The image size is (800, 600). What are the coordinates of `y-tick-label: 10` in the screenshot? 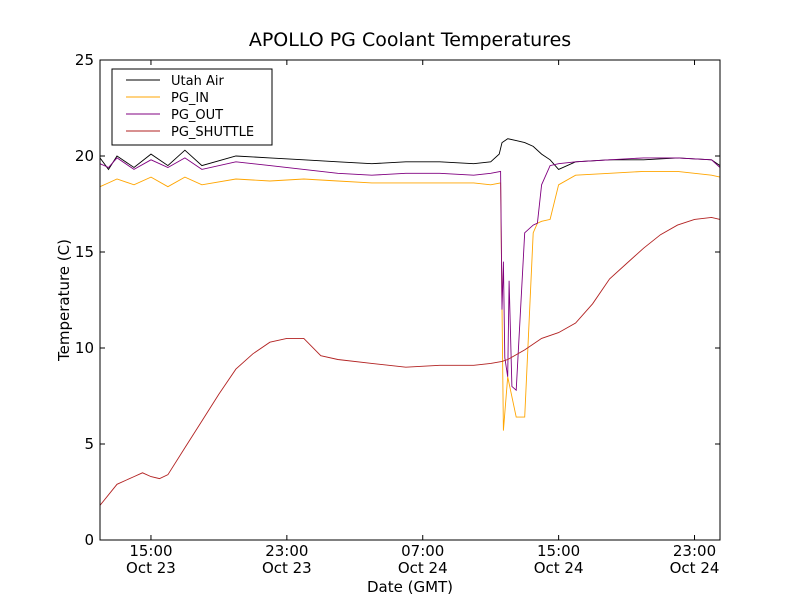 It's located at (84, 348).